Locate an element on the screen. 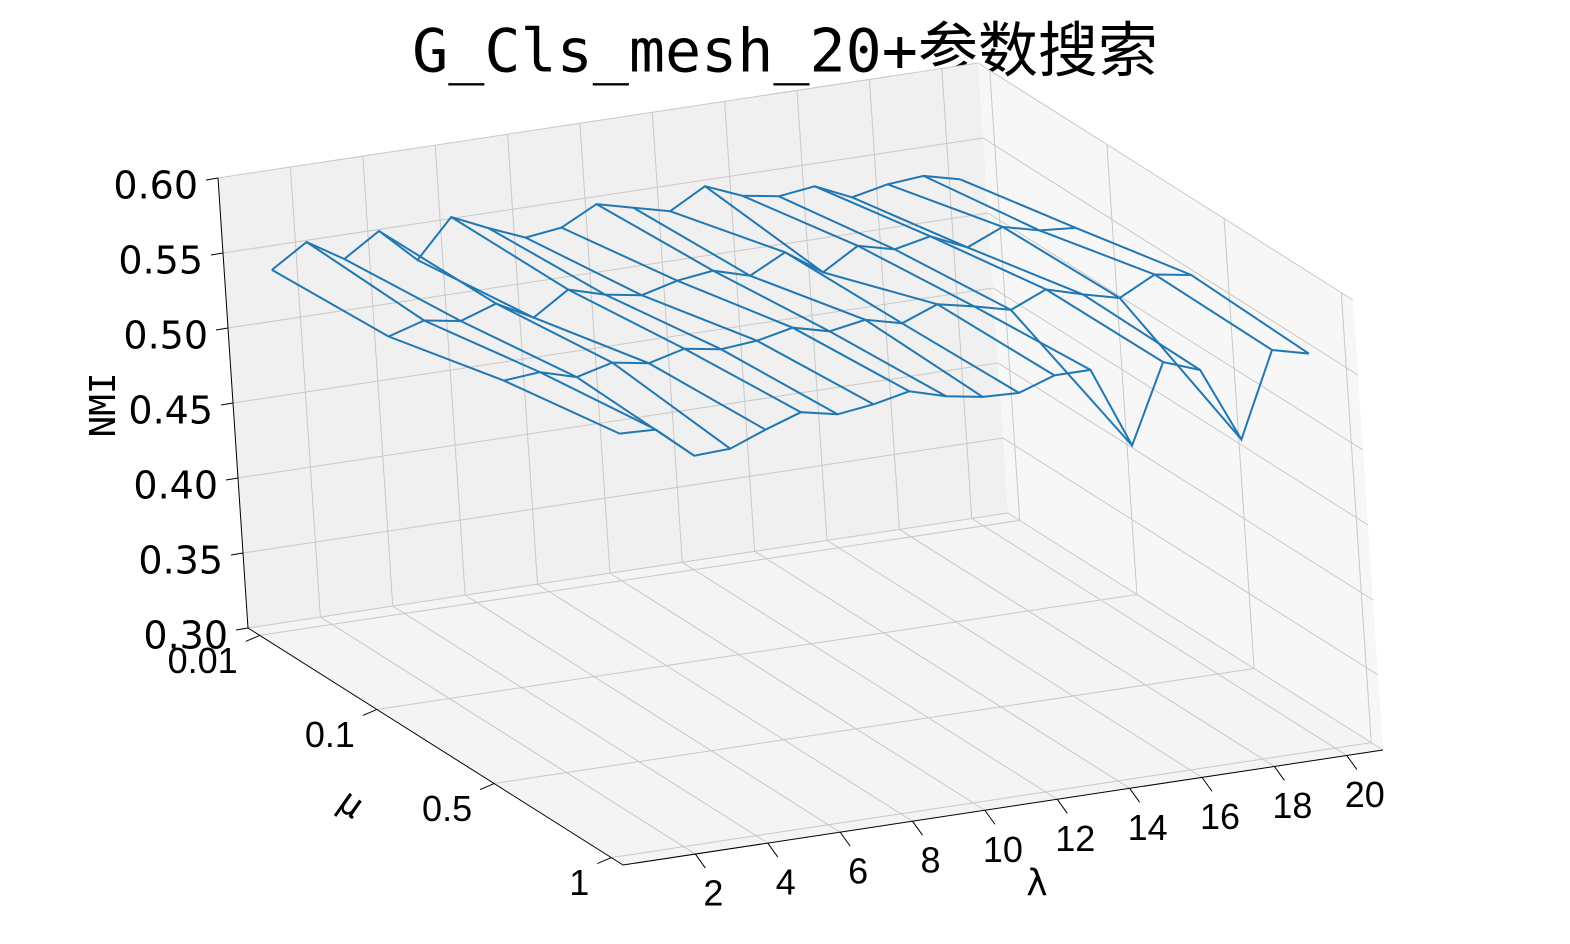 Image resolution: width=1570 pixels, height=944 pixels. x-axis-line is located at coordinates (1003, 807).